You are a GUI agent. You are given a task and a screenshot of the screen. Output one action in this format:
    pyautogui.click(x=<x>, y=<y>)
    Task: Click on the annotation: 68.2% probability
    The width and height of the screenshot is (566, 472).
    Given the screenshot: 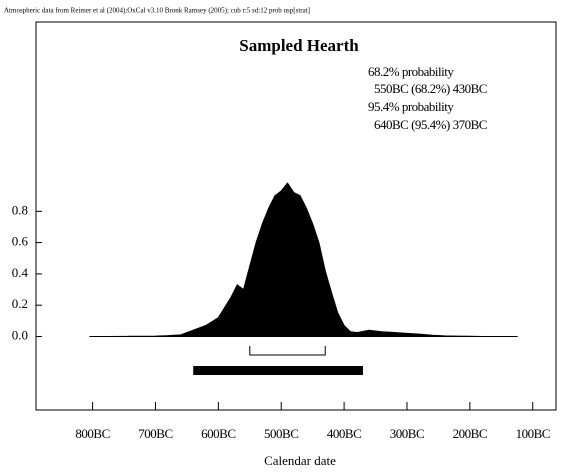 What is the action you would take?
    pyautogui.click(x=411, y=71)
    